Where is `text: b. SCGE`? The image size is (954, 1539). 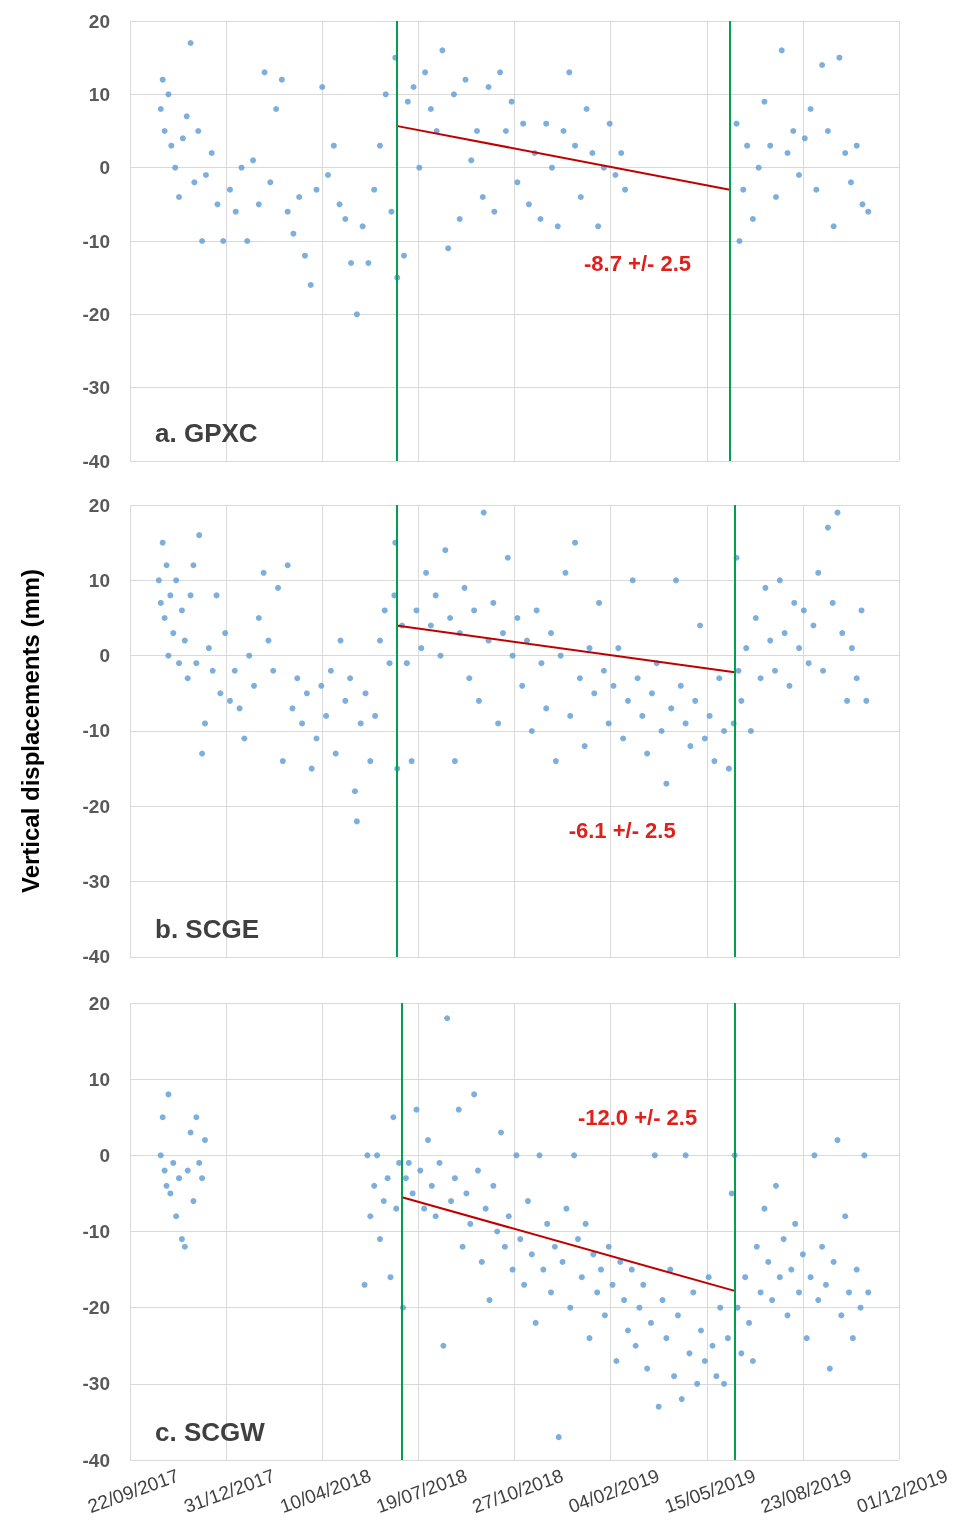
text: b. SCGE is located at coordinates (207, 928).